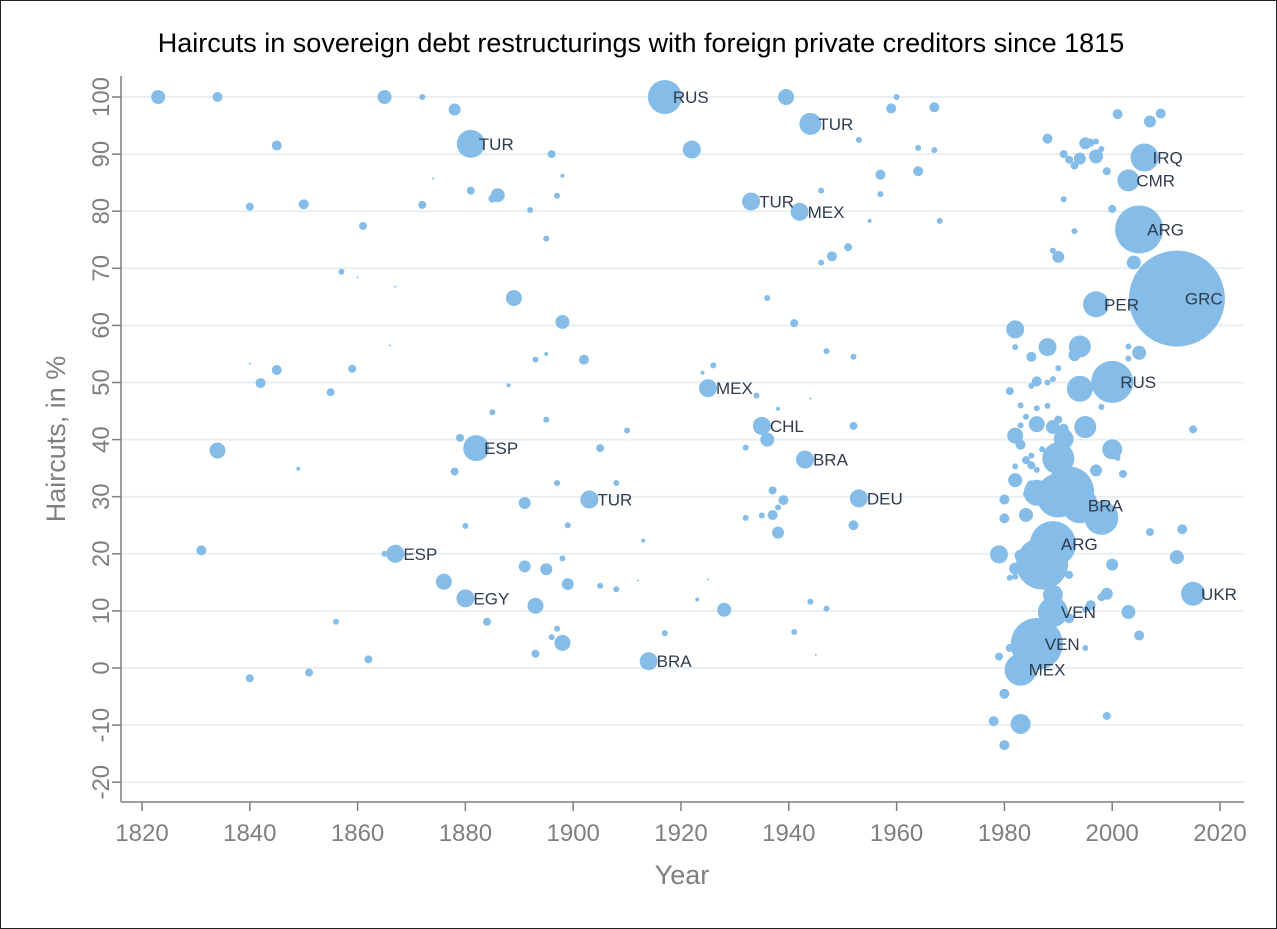  I want to click on point-label: DEU, so click(885, 498).